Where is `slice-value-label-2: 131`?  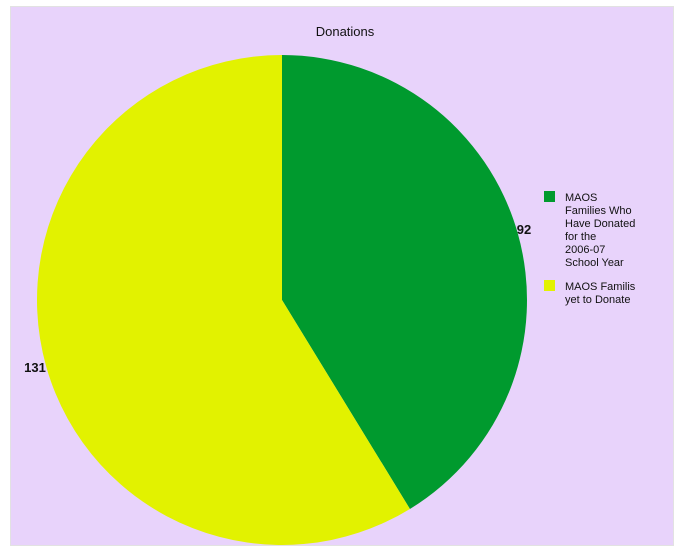 slice-value-label-2: 131 is located at coordinates (35, 367).